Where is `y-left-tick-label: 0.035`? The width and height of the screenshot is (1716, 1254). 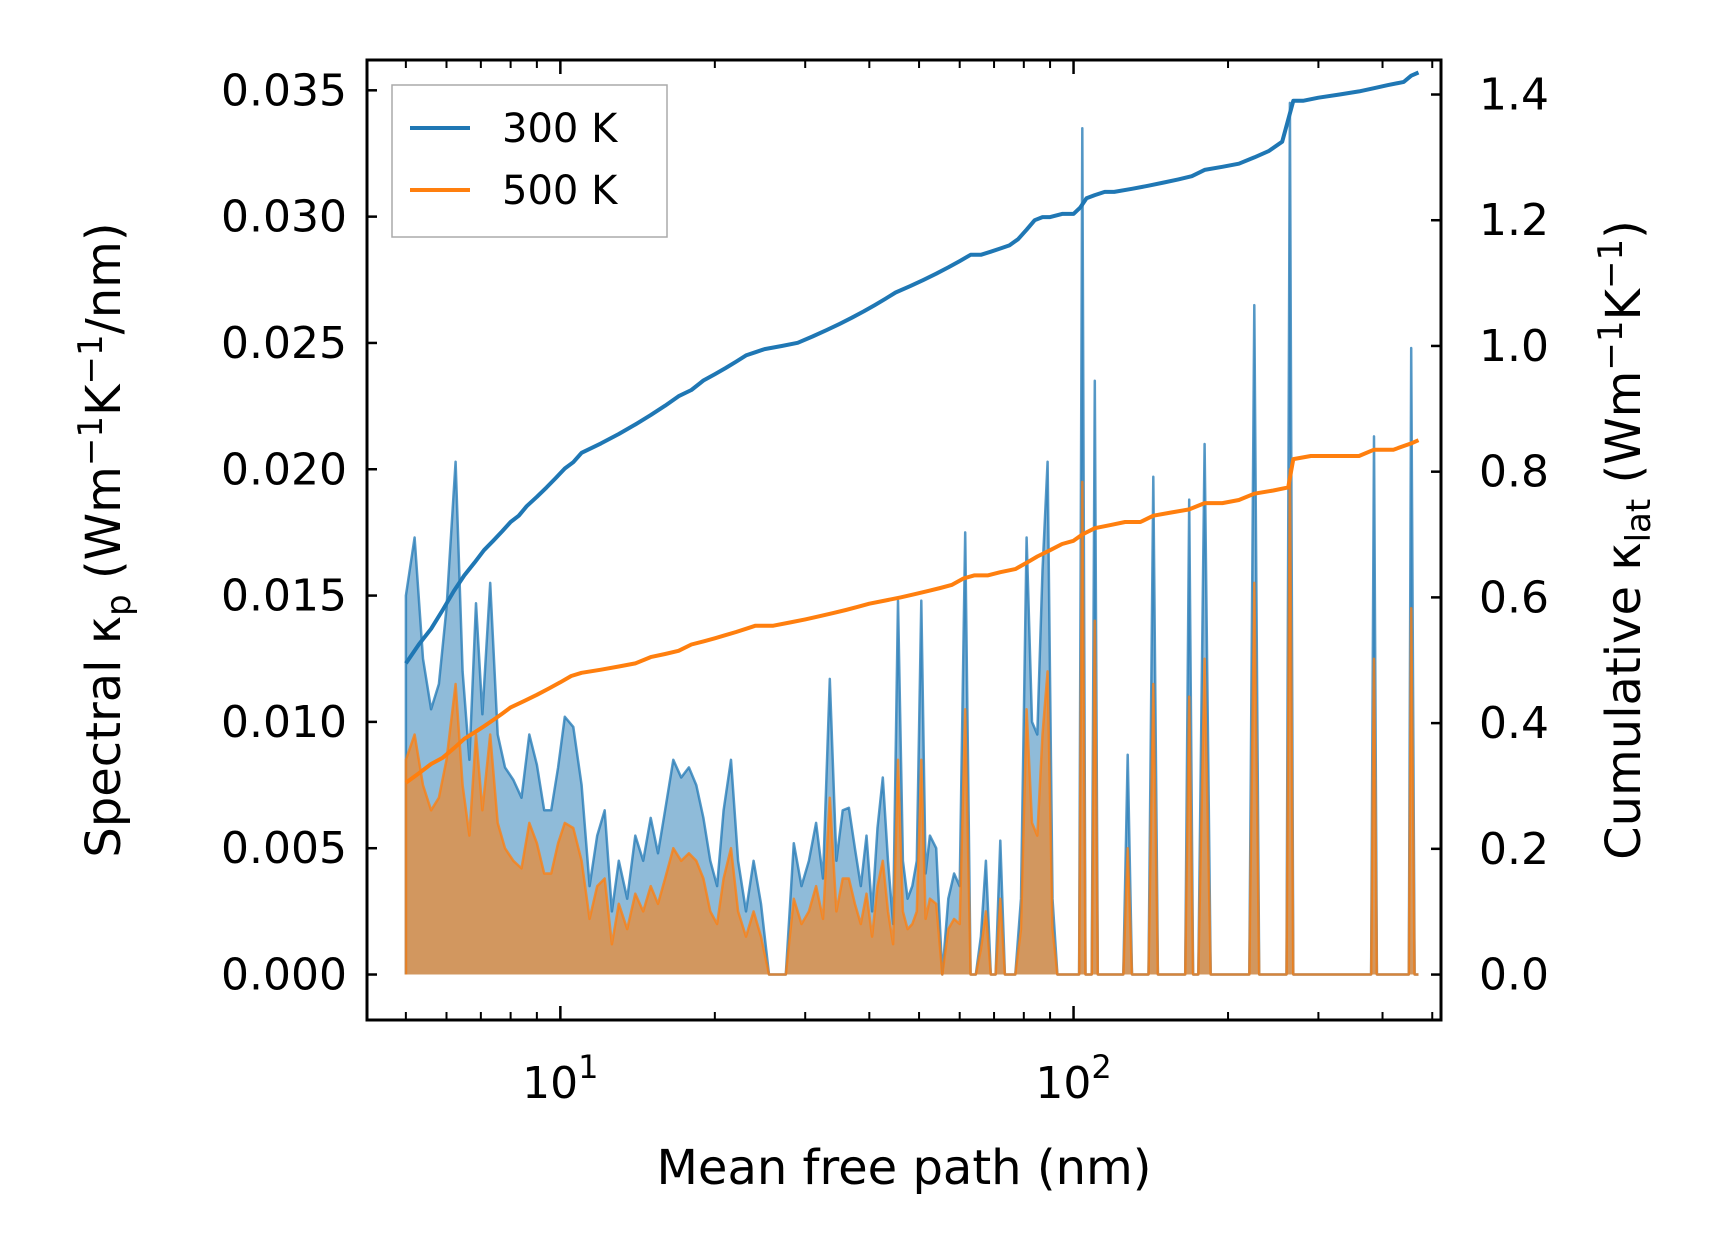 y-left-tick-label: 0.035 is located at coordinates (284, 90).